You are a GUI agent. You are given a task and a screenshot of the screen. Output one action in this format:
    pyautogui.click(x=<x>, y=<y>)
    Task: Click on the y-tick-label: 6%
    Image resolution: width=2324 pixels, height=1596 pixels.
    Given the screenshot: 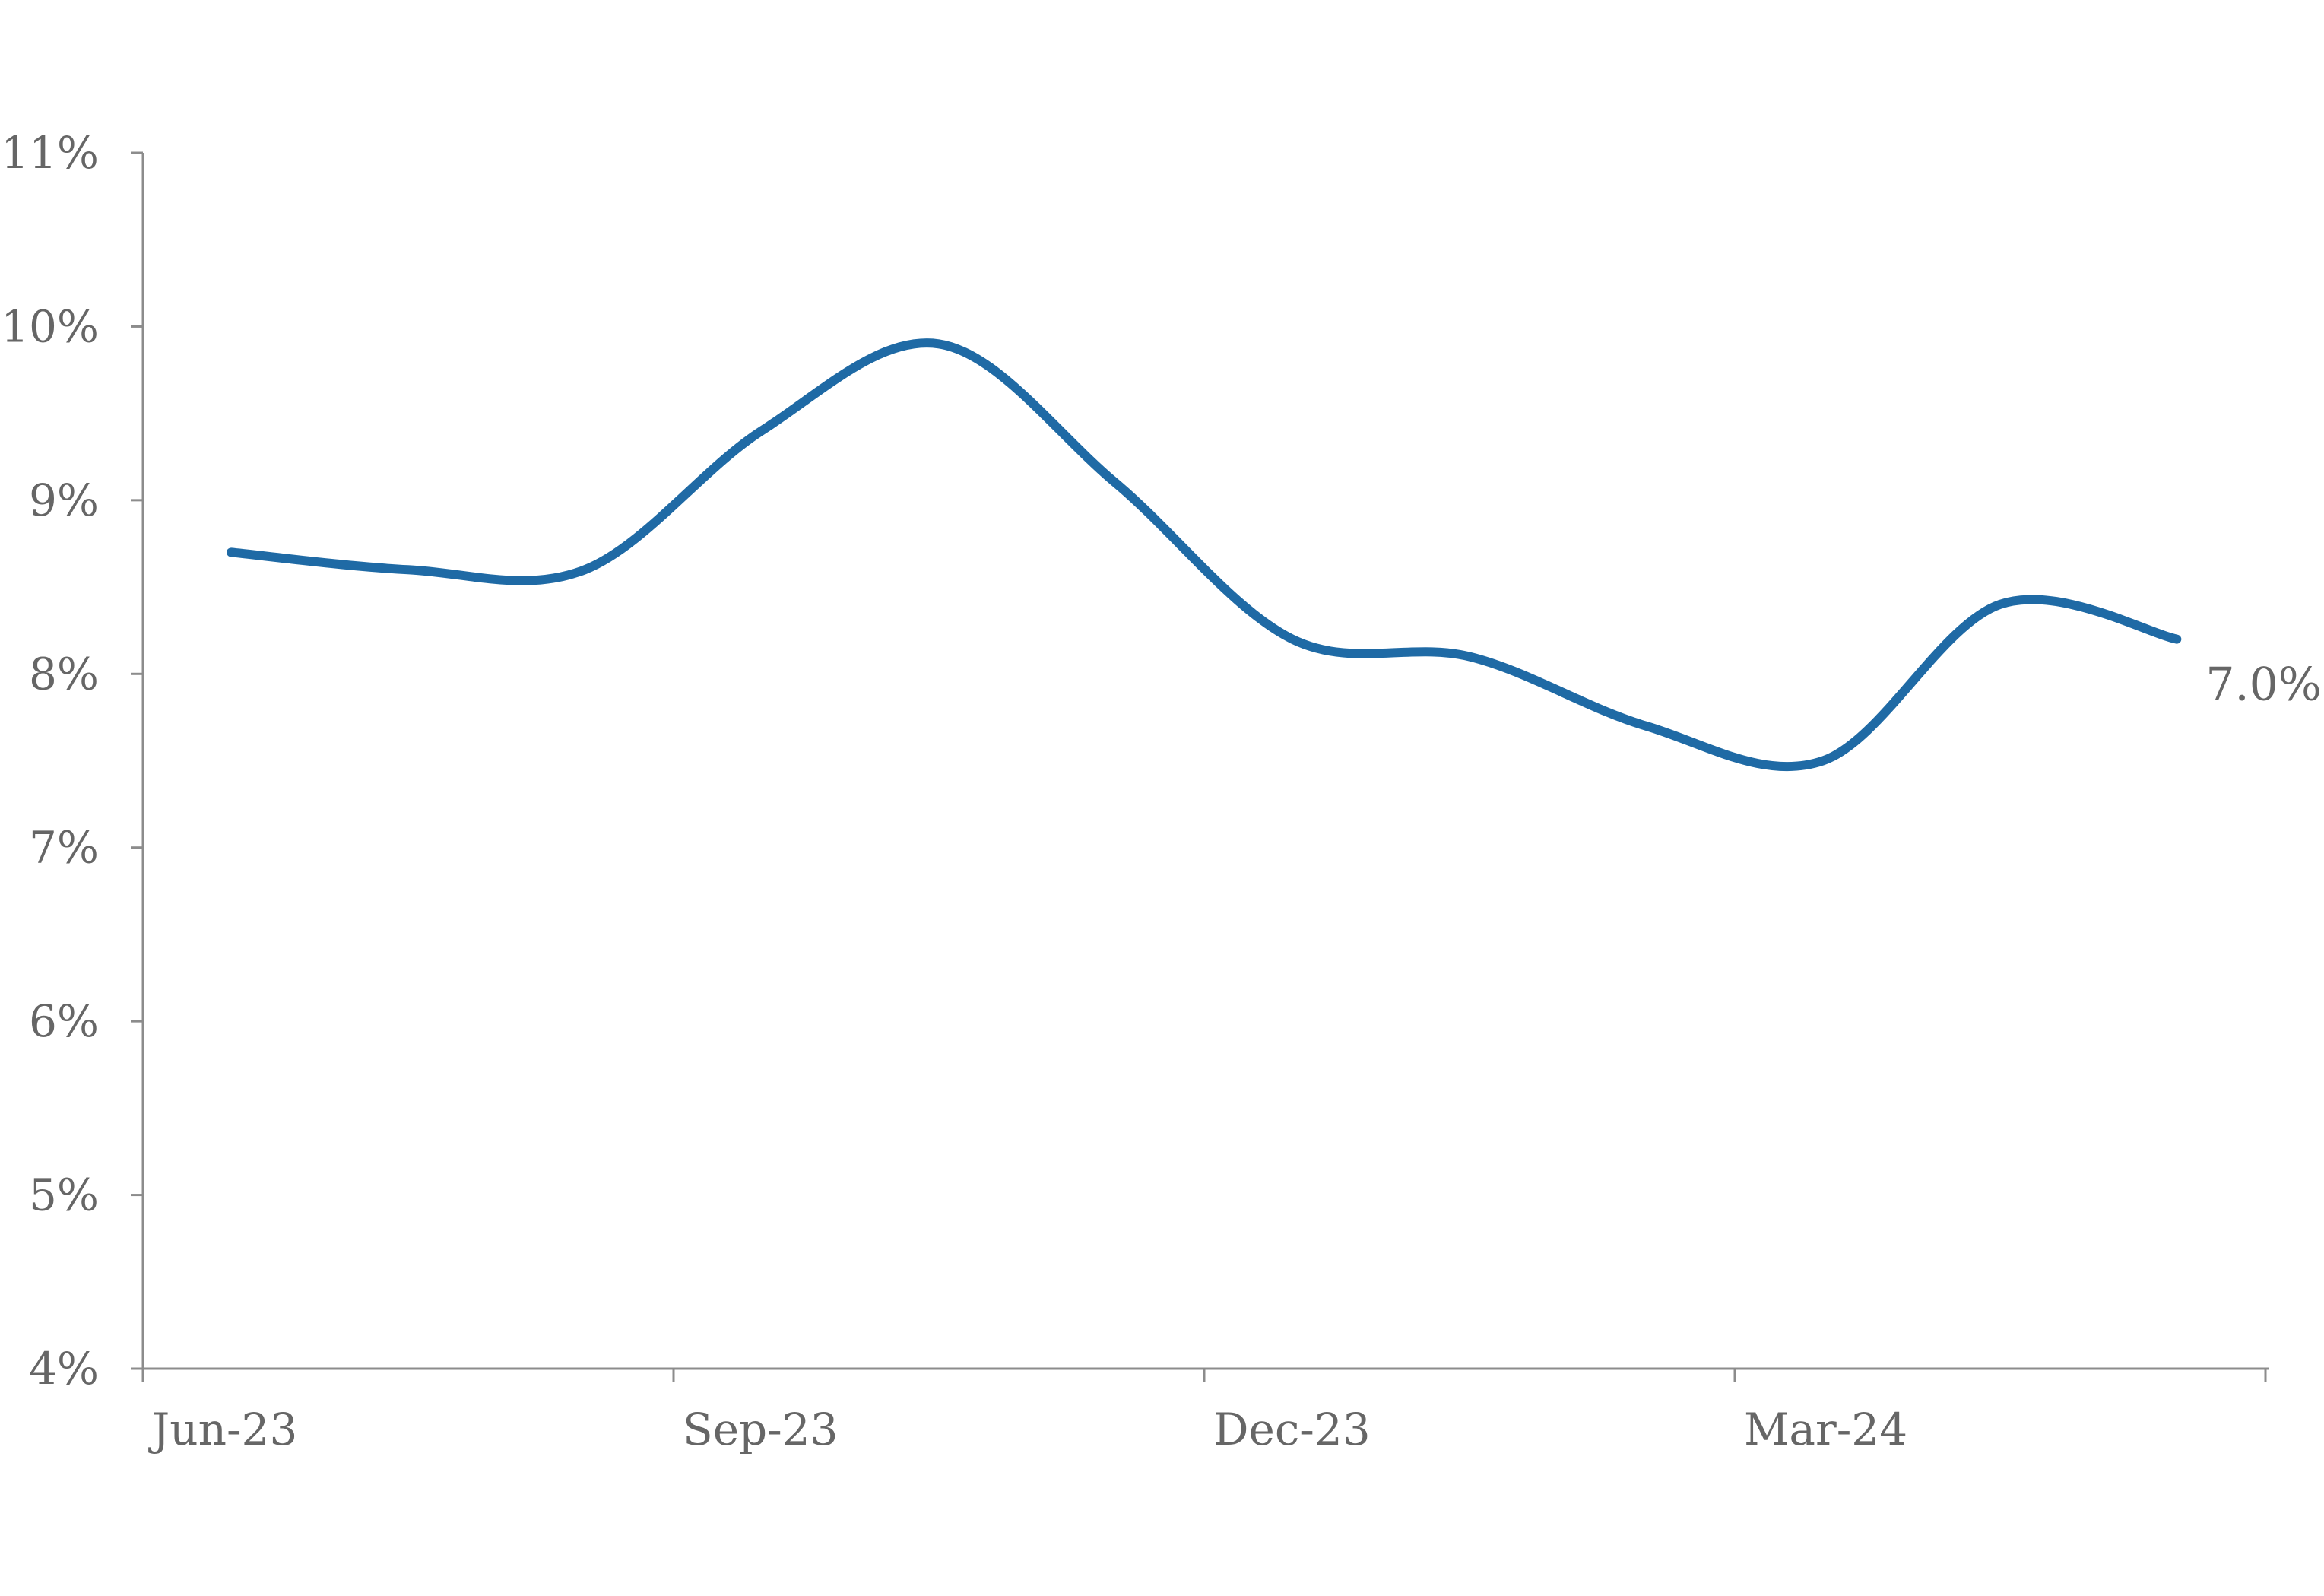 What is the action you would take?
    pyautogui.click(x=64, y=1021)
    